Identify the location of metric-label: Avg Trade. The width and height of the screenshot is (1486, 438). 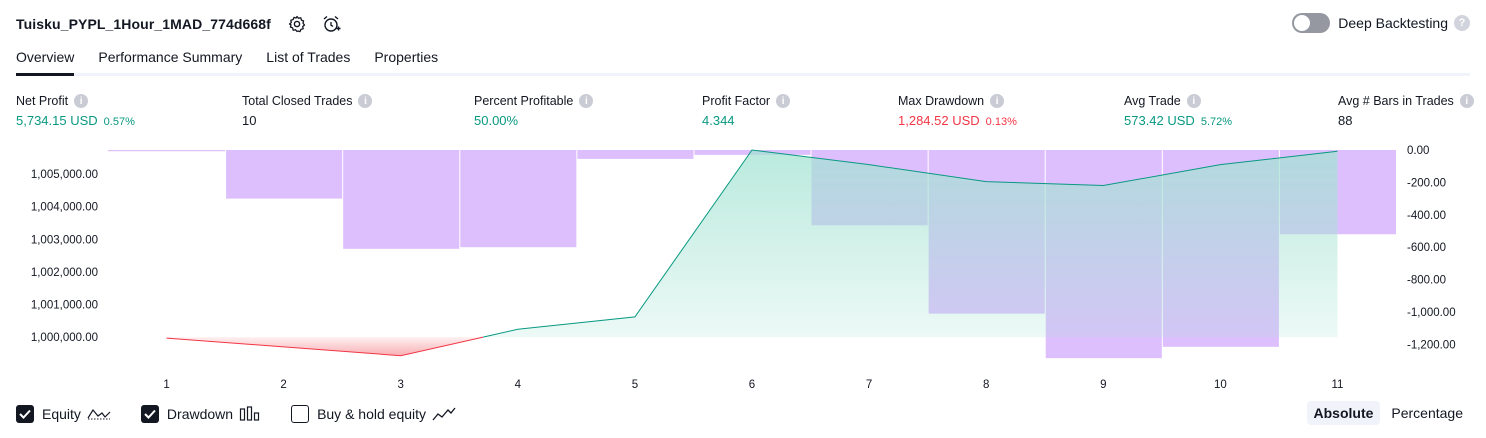
(1152, 101).